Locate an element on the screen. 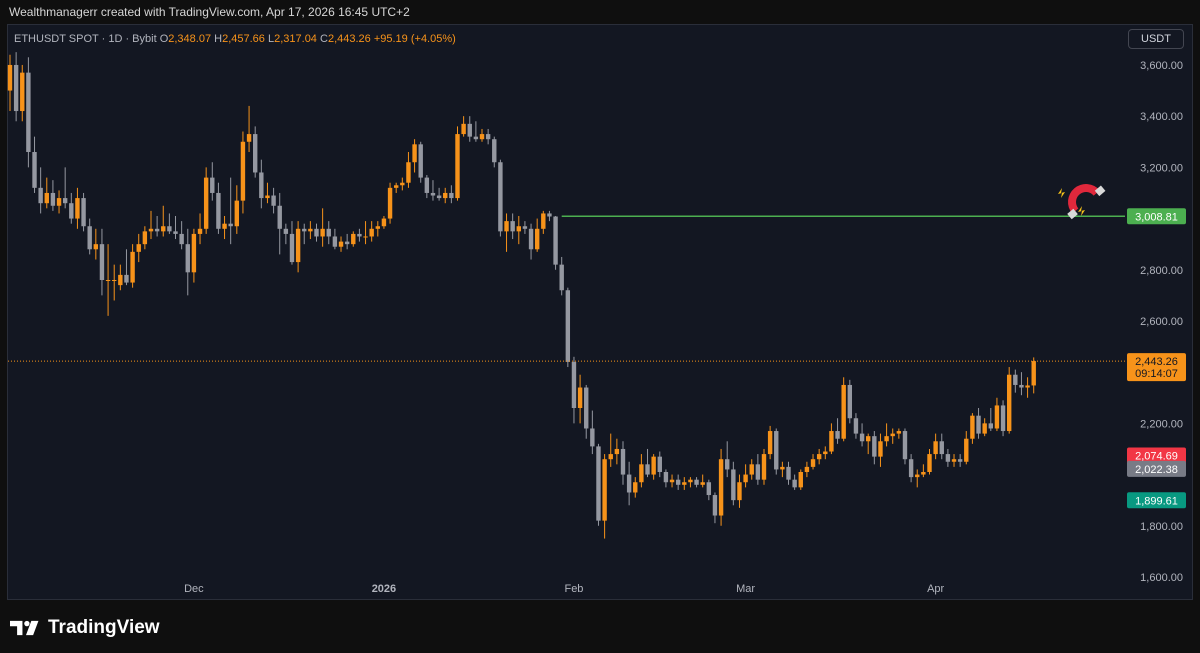 This screenshot has height=653, width=1200. tradingview-footer: TradingView is located at coordinates (85, 628).